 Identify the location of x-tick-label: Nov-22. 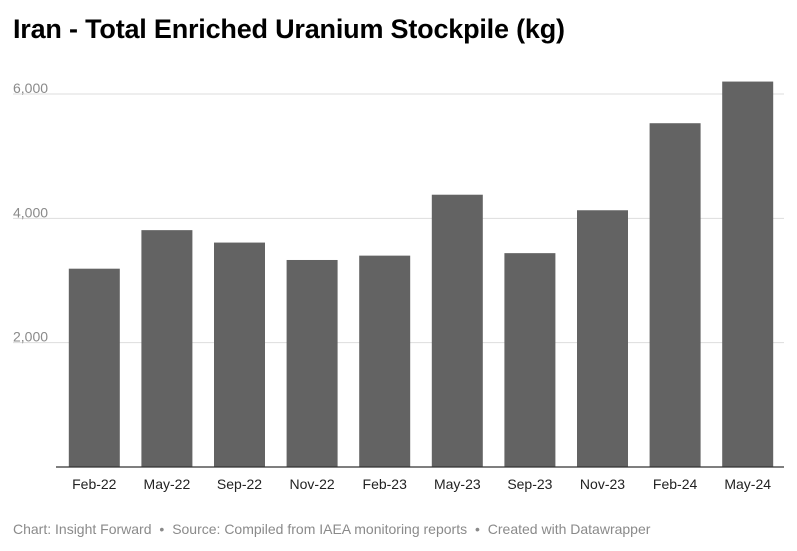
(312, 484).